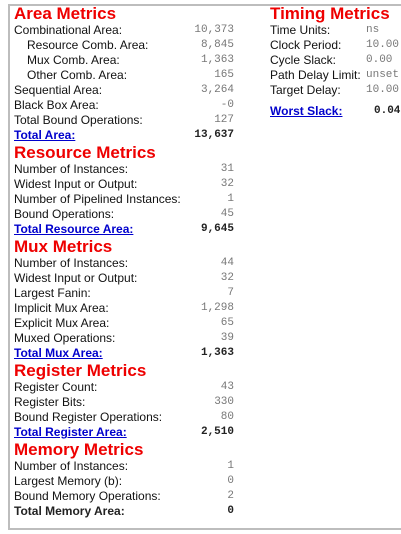 This screenshot has width=401, height=534. I want to click on total-register-area-link: Total Register Area:, so click(70, 432).